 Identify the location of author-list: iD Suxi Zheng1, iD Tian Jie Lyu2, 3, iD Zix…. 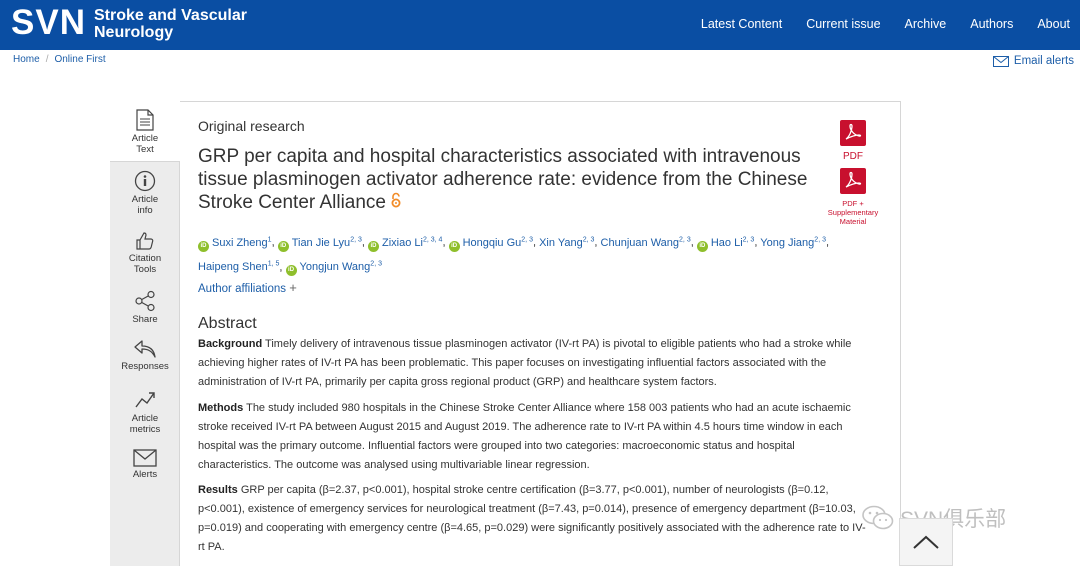
(533, 253).